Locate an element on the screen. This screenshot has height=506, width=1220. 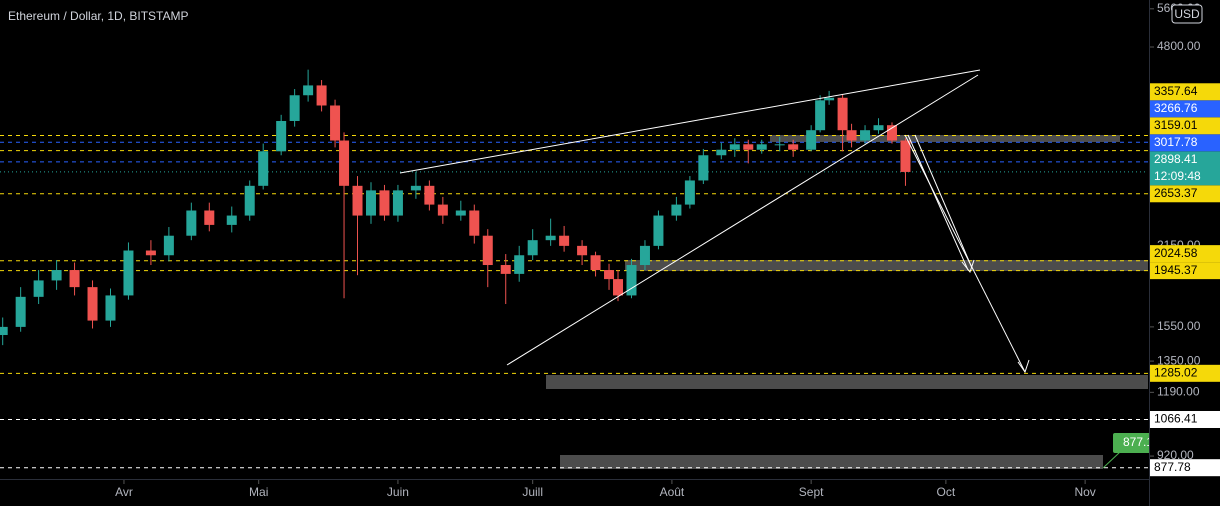
level-label: 3159.01 is located at coordinates (1176, 125).